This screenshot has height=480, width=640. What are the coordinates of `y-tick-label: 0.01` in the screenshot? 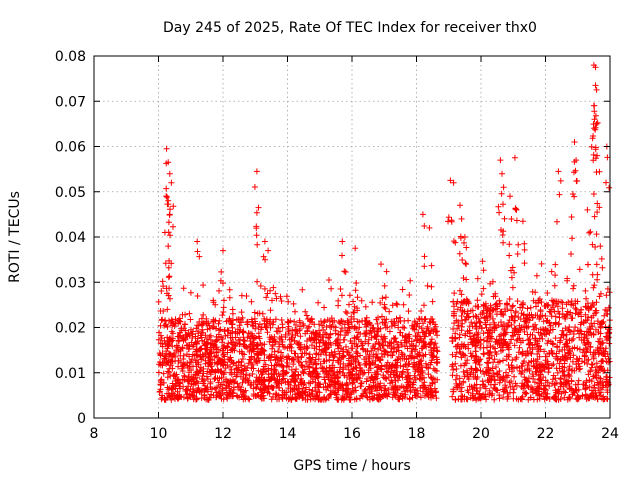 It's located at (70, 374).